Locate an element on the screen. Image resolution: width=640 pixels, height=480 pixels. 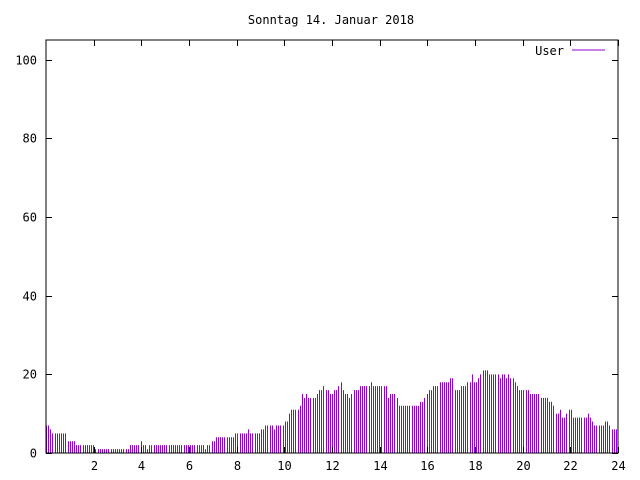
x-tick-label: 10 is located at coordinates (284, 466).